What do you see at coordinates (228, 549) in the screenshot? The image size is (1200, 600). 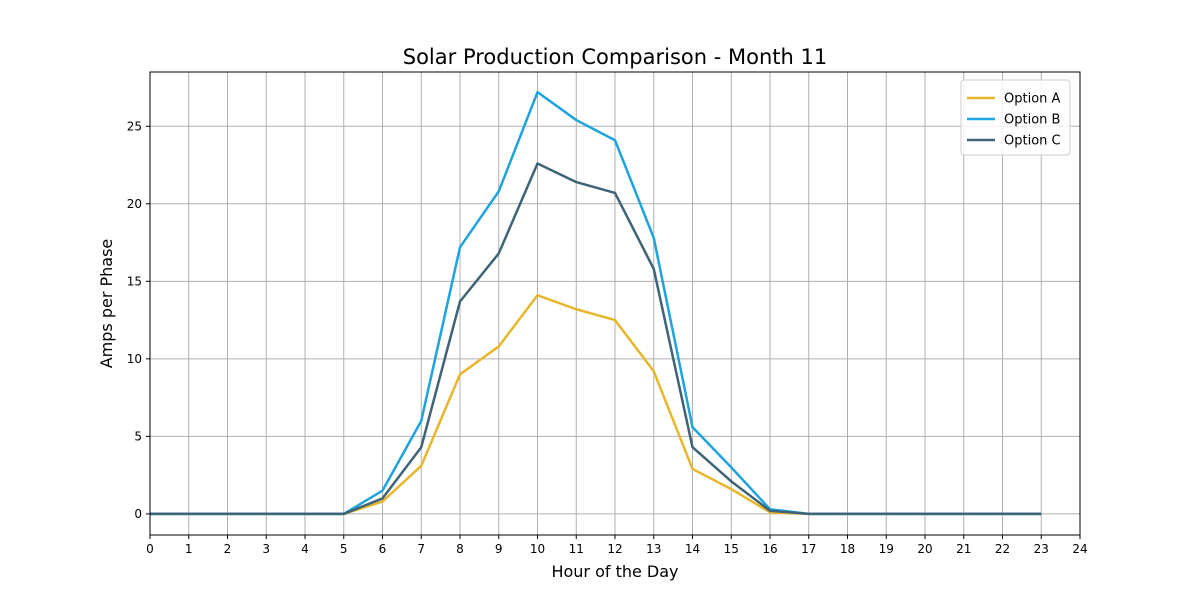 I see `x-tick-label: 2` at bounding box center [228, 549].